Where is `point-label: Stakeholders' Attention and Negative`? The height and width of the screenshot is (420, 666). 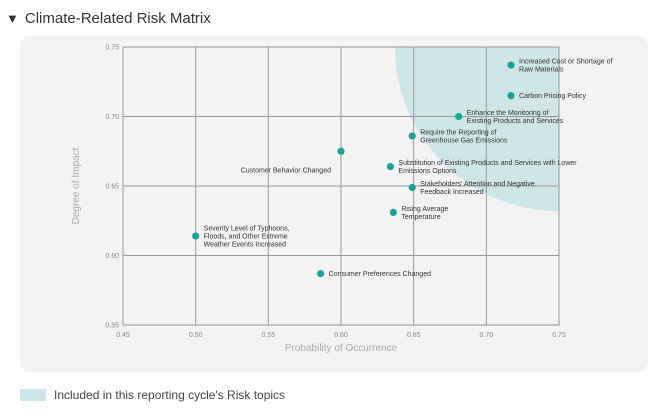 point-label: Stakeholders' Attention and Negative is located at coordinates (477, 184).